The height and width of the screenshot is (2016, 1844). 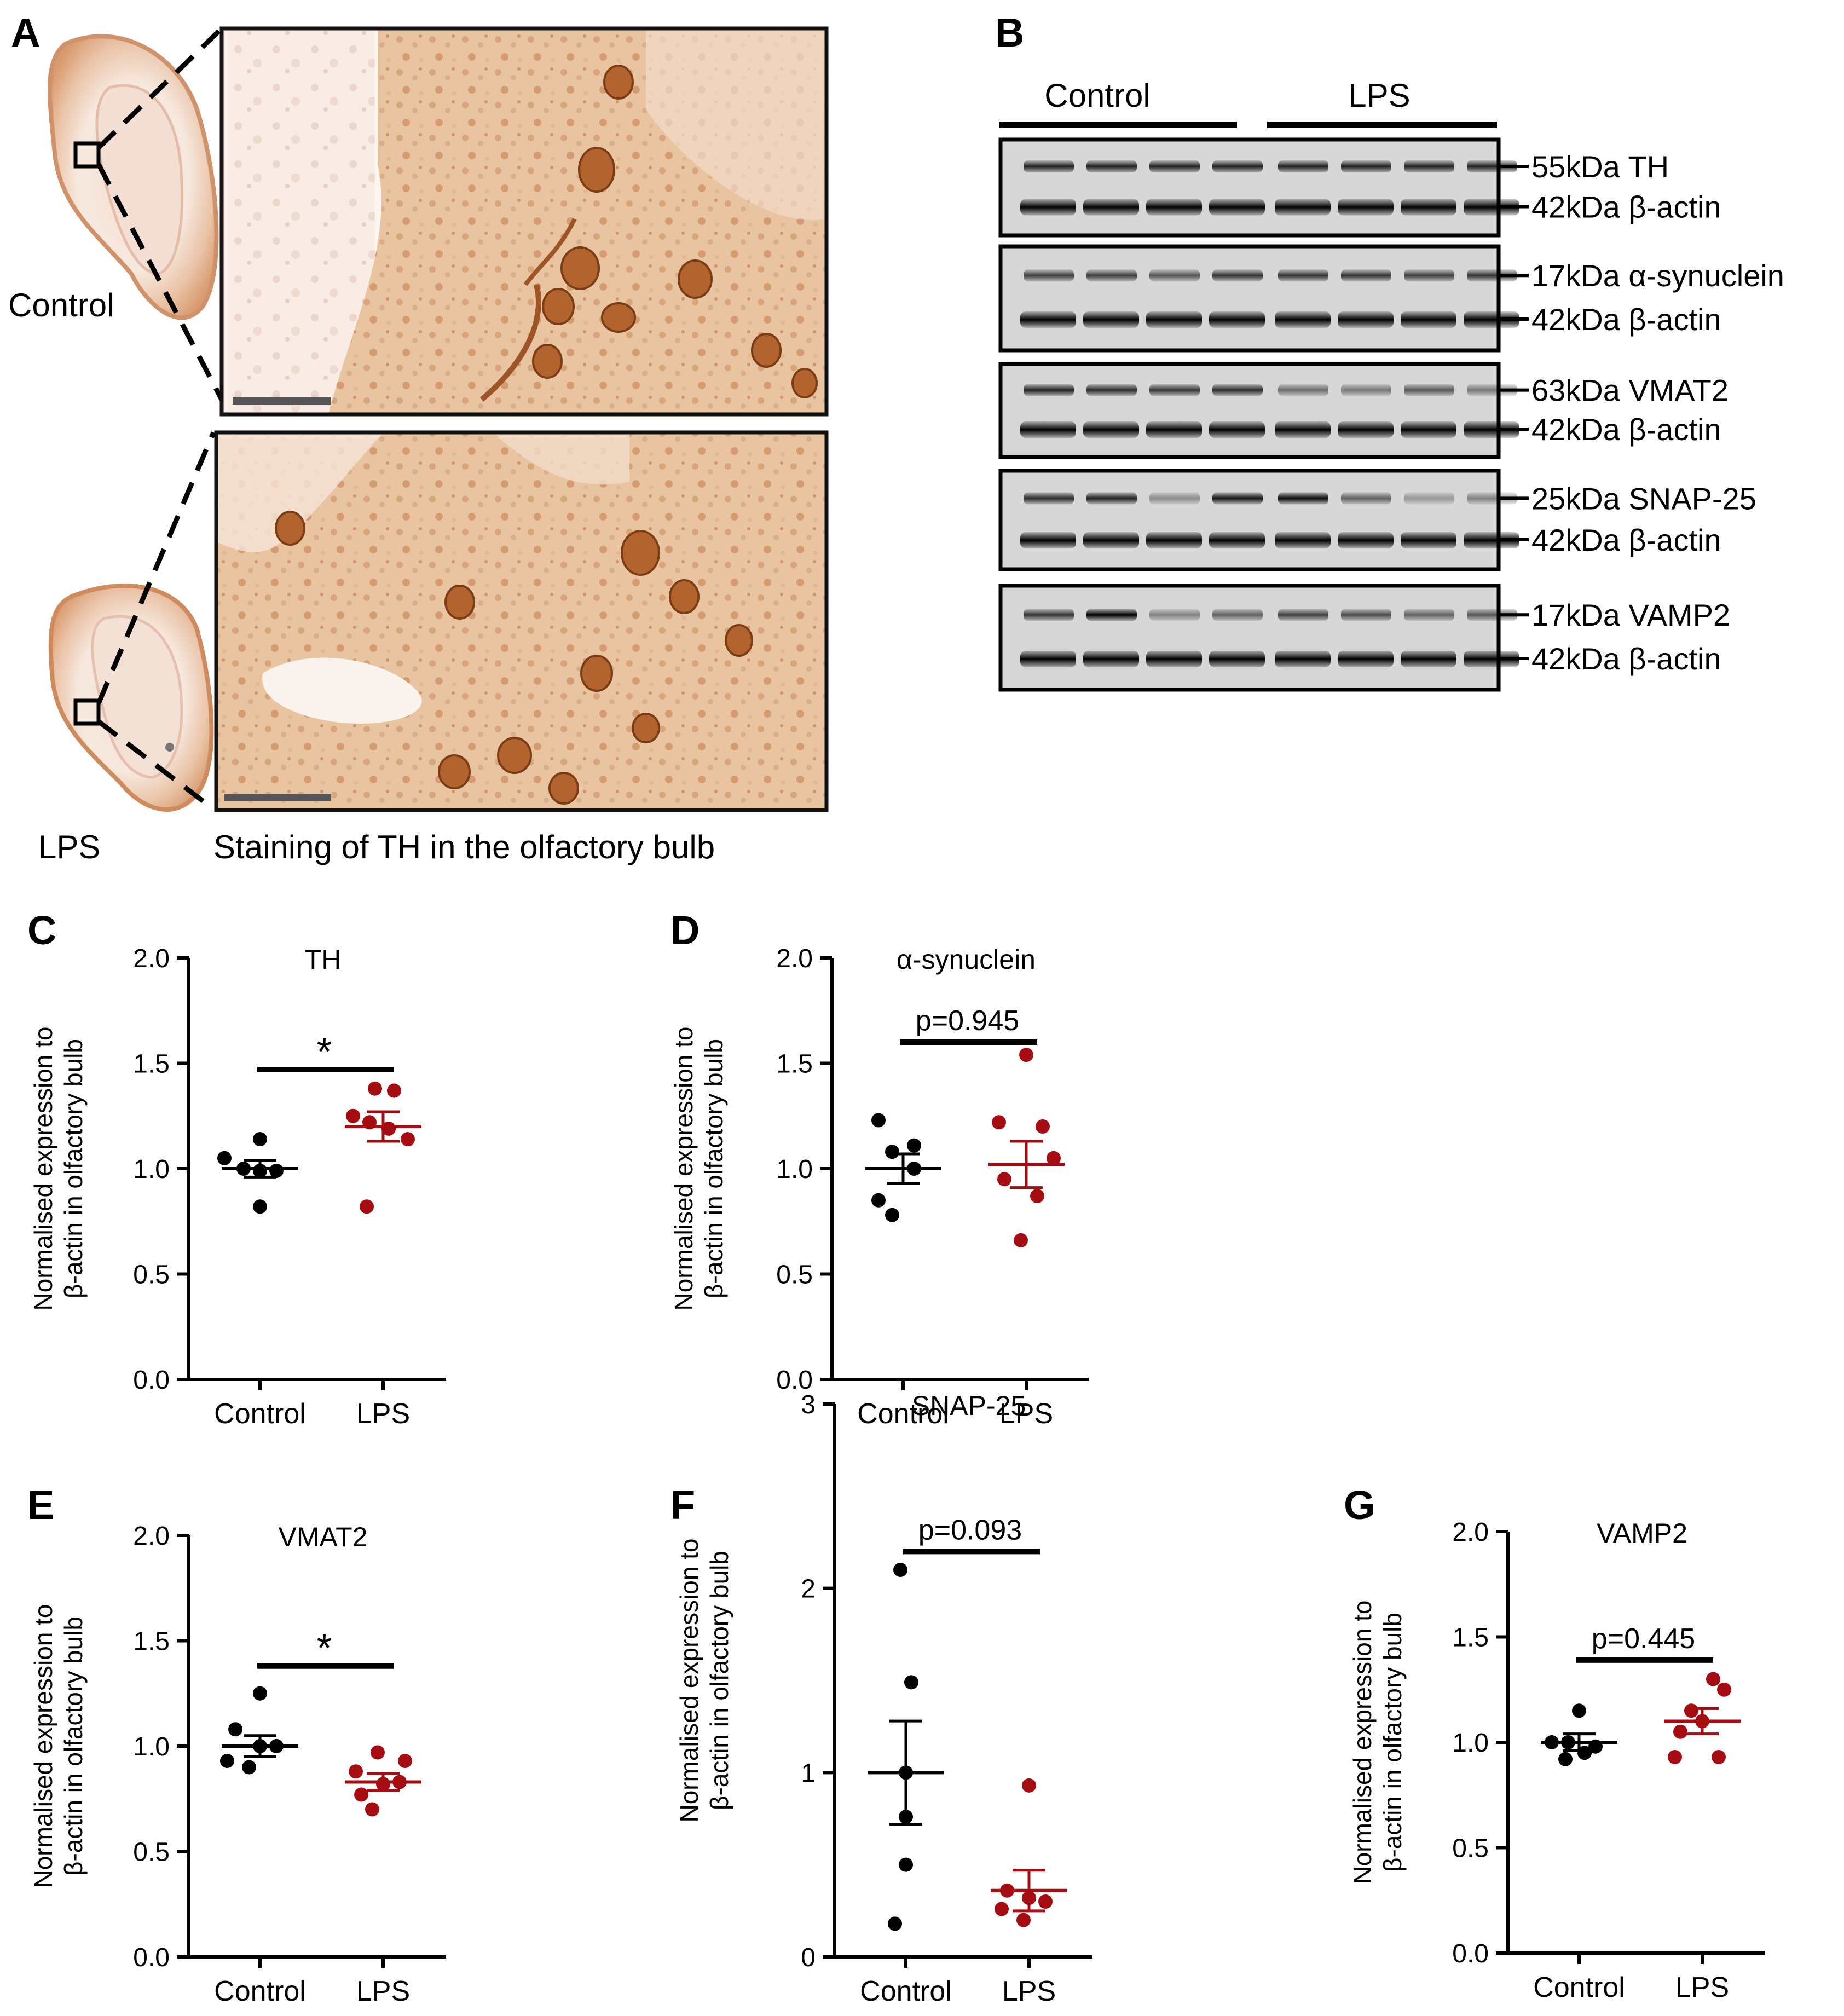 I want to click on blot-label: 25kDa SNAP-25, so click(x=1644, y=498).